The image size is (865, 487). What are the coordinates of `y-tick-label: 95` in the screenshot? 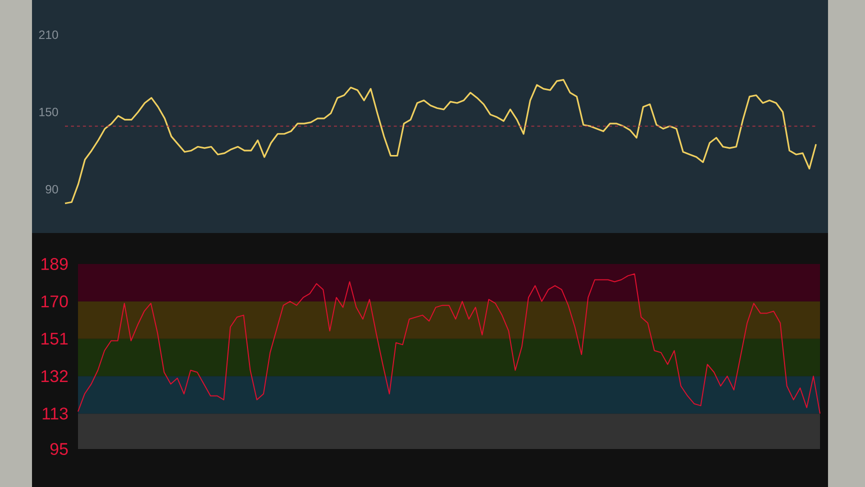 It's located at (59, 449).